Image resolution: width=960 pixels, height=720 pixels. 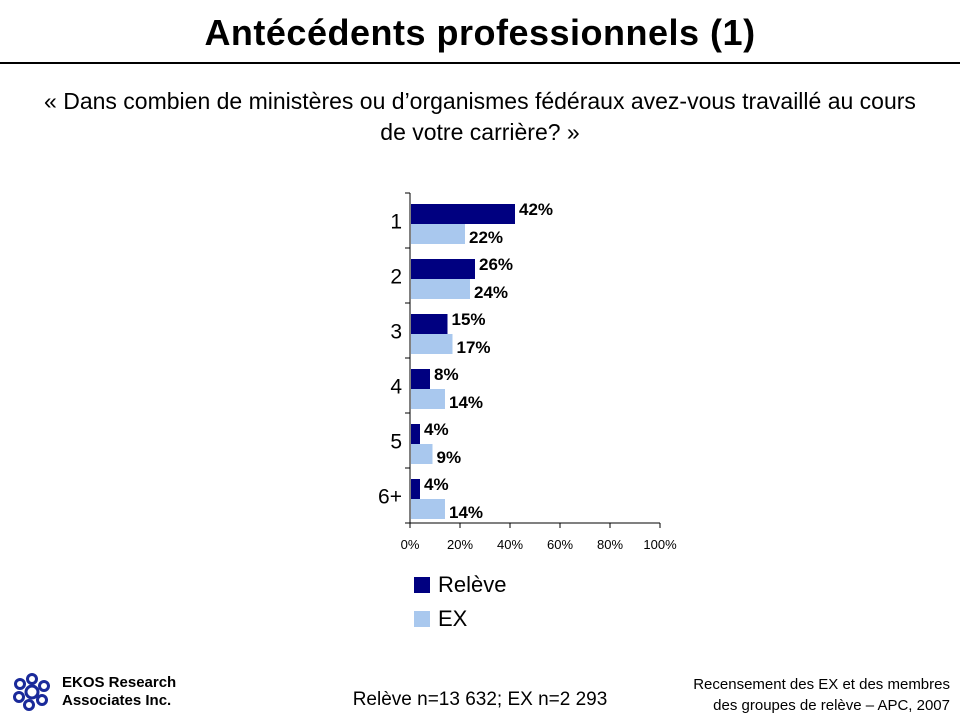 What do you see at coordinates (410, 544) in the screenshot?
I see `x-tick-label: 0%` at bounding box center [410, 544].